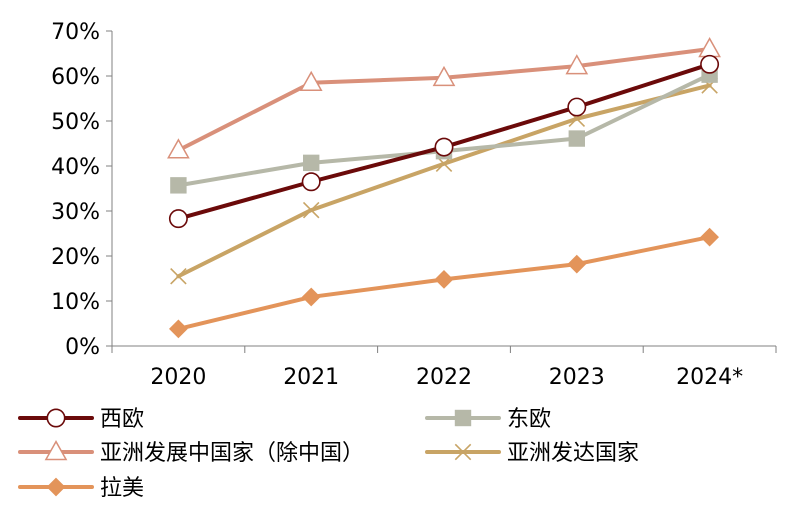 The height and width of the screenshot is (511, 790). Describe the element at coordinates (577, 377) in the screenshot. I see `x-tick-label: 2023` at that location.